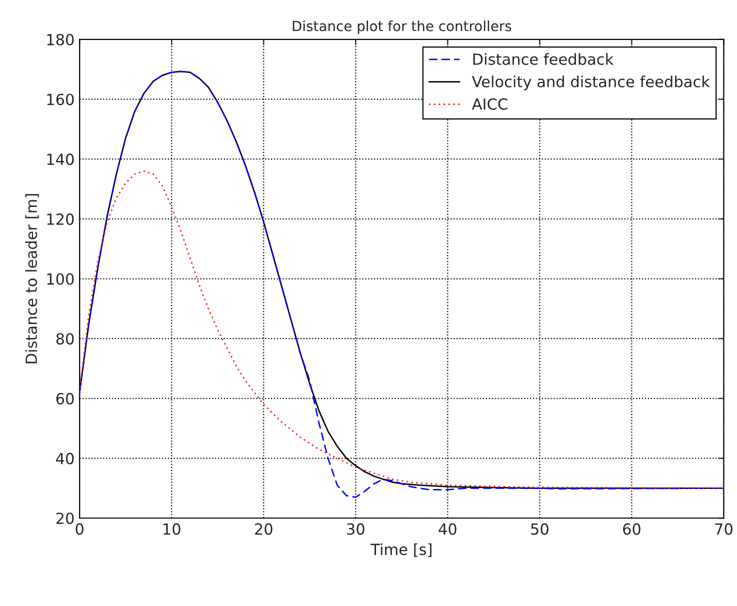 This screenshot has height=606, width=737. What do you see at coordinates (543, 59) in the screenshot?
I see `legend-label: Distance feedback` at bounding box center [543, 59].